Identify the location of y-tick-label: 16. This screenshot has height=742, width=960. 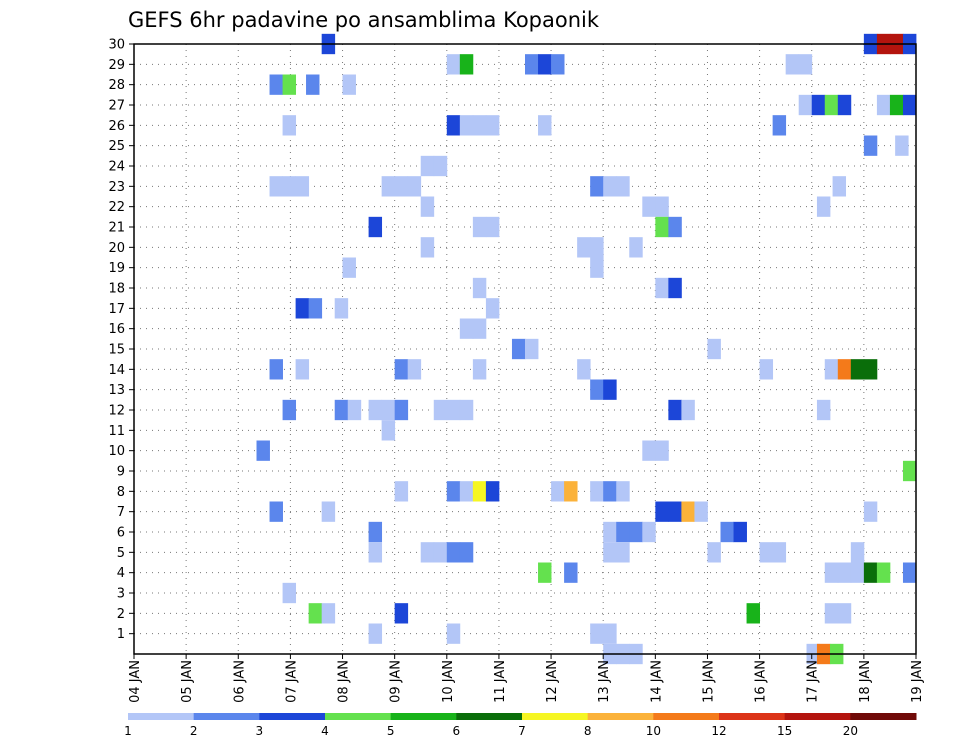
(116, 329).